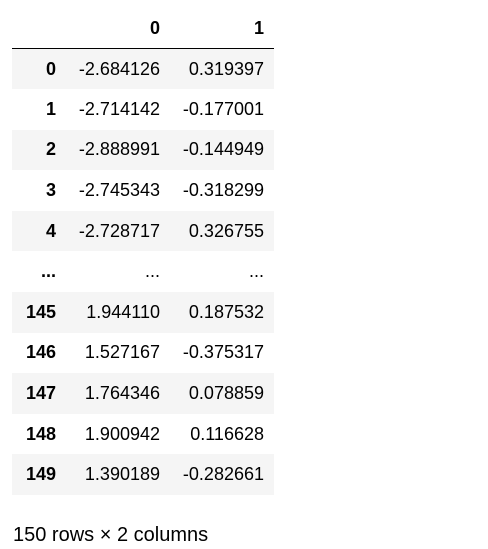 The image size is (488, 549). What do you see at coordinates (119, 190) in the screenshot?
I see `cell-col-0: -2.745343` at bounding box center [119, 190].